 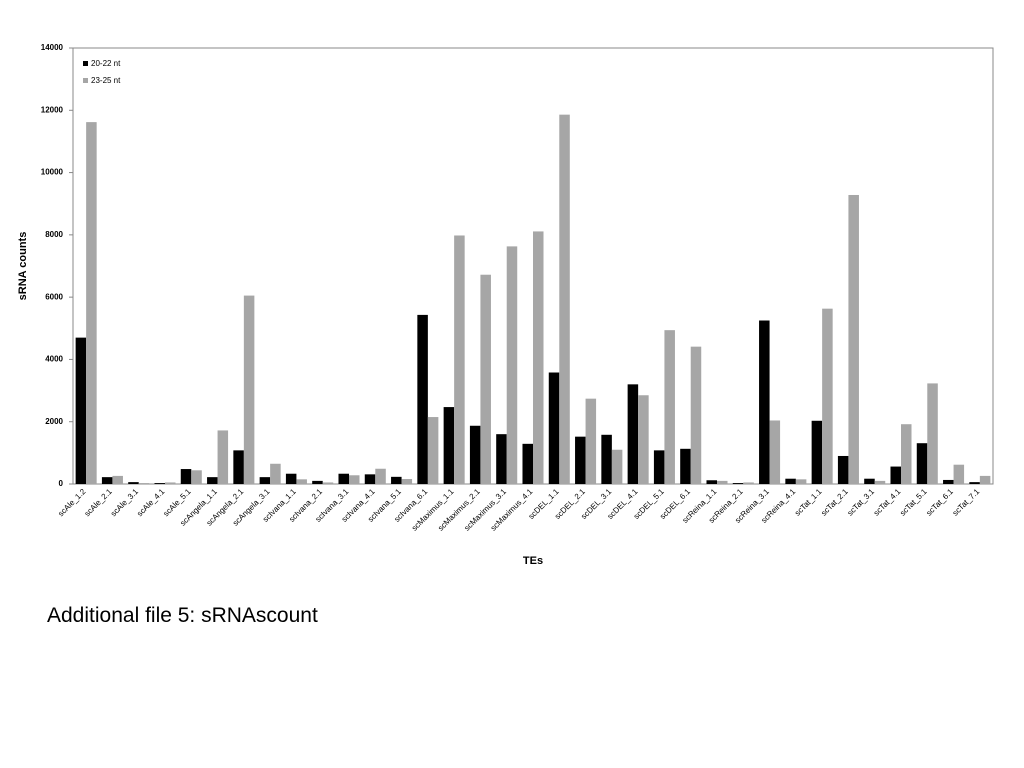 What do you see at coordinates (861, 502) in the screenshot?
I see `x-tick-label: scTat_3.1` at bounding box center [861, 502].